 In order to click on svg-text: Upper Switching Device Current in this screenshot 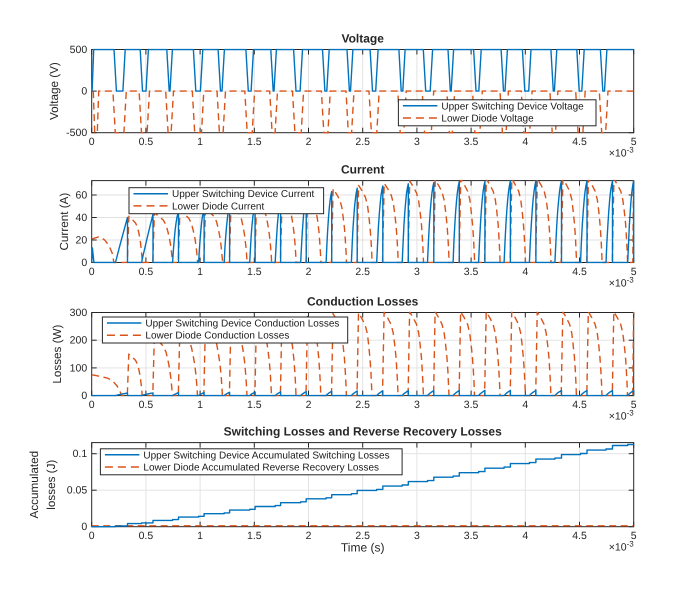, I will do `click(243, 194)`.